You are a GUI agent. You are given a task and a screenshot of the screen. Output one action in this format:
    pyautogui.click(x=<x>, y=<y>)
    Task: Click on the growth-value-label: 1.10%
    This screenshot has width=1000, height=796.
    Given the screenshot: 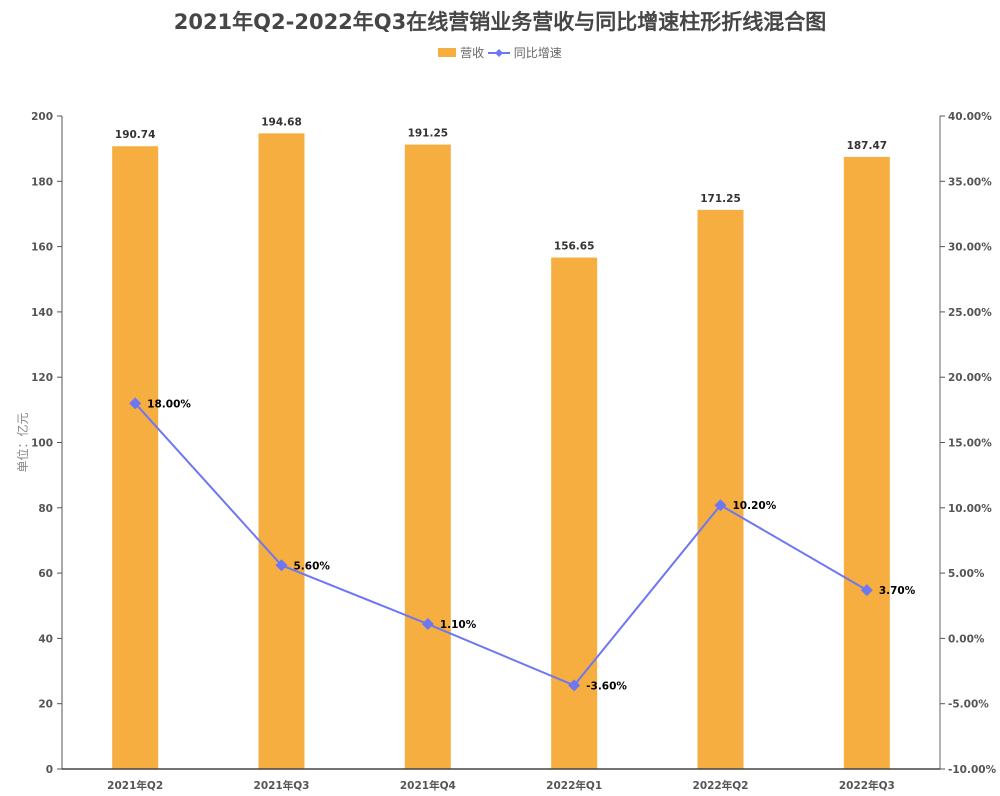 What is the action you would take?
    pyautogui.click(x=458, y=625)
    